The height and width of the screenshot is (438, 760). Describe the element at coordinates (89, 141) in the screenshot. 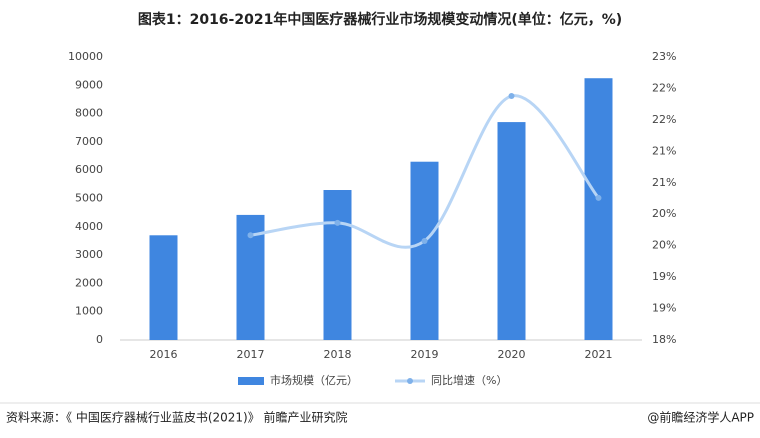

I see `y-tick-label: 7000` at that location.